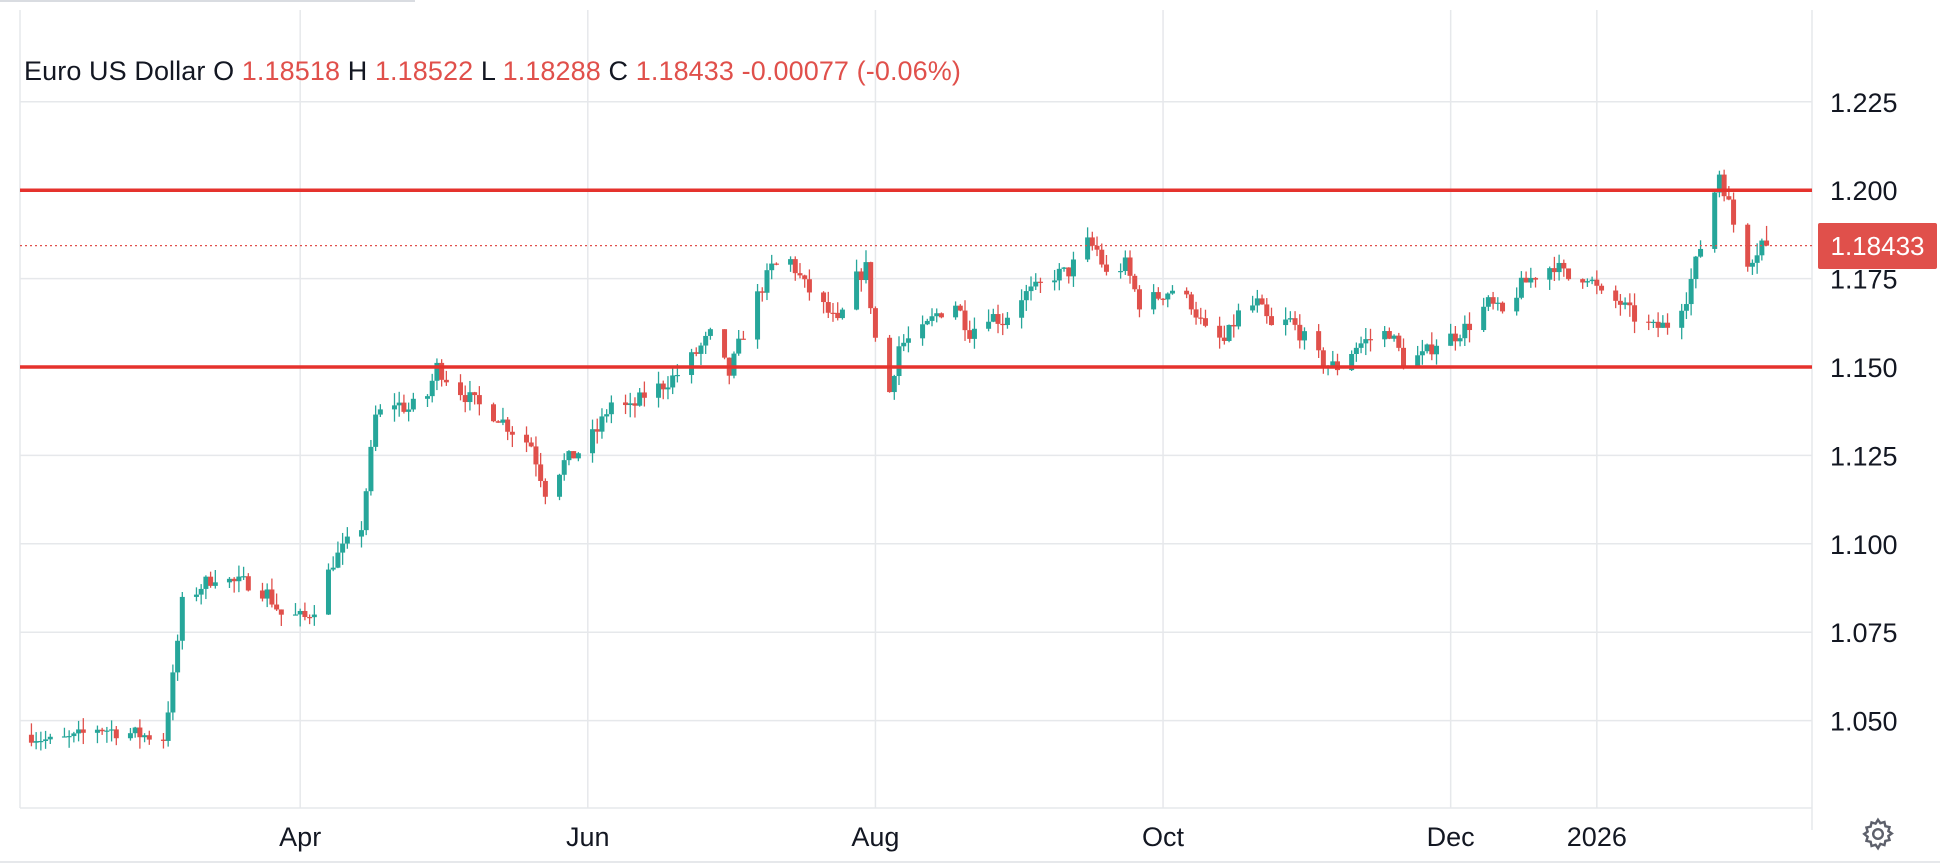  What do you see at coordinates (1864, 368) in the screenshot?
I see `y-tick-label: 1.150` at bounding box center [1864, 368].